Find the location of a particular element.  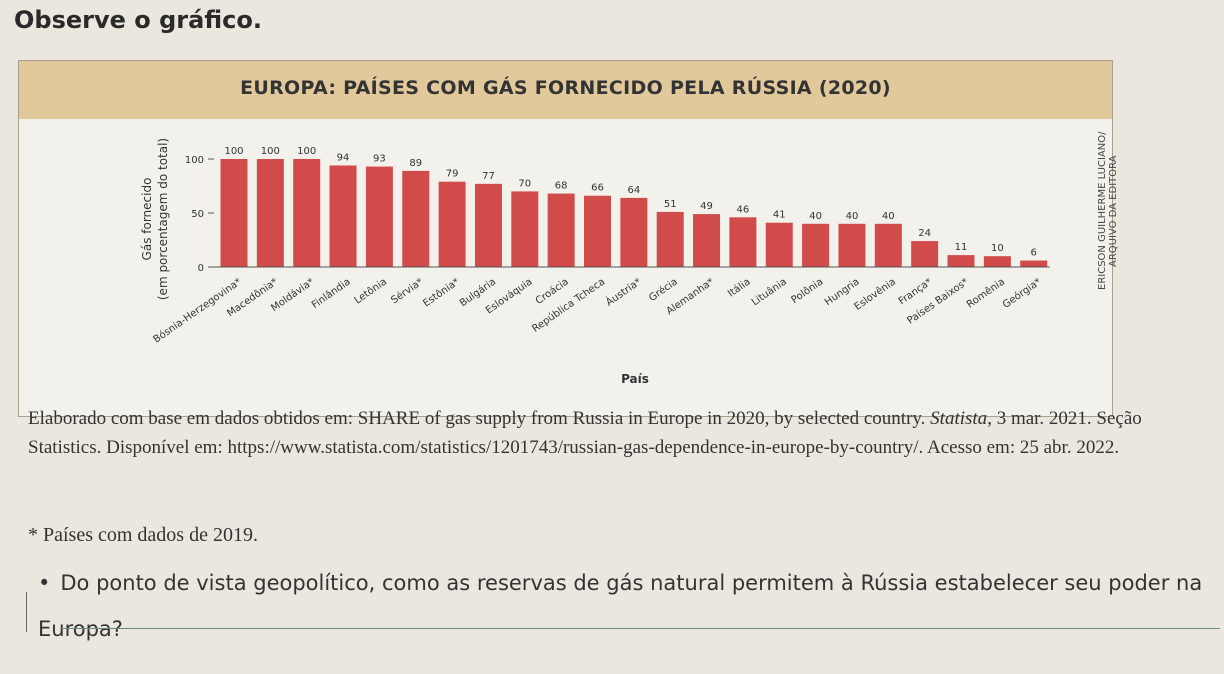

category-label: Países Baixos* is located at coordinates (938, 301).